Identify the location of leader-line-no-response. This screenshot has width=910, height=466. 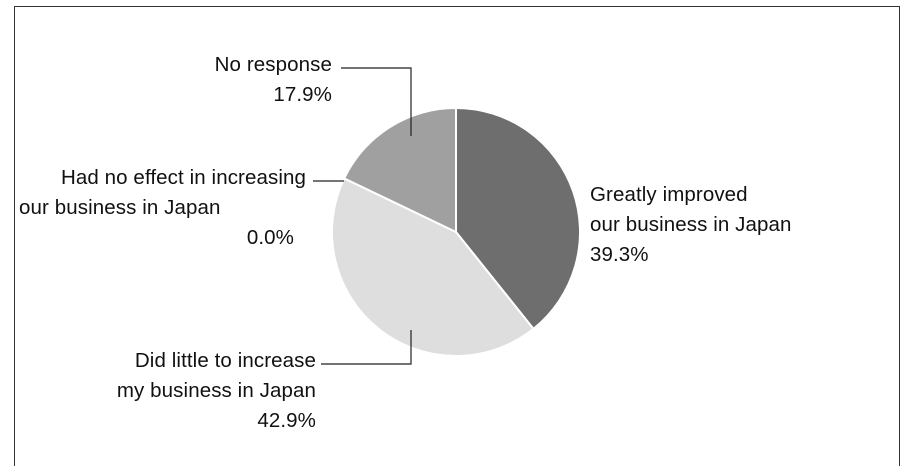
(376, 101).